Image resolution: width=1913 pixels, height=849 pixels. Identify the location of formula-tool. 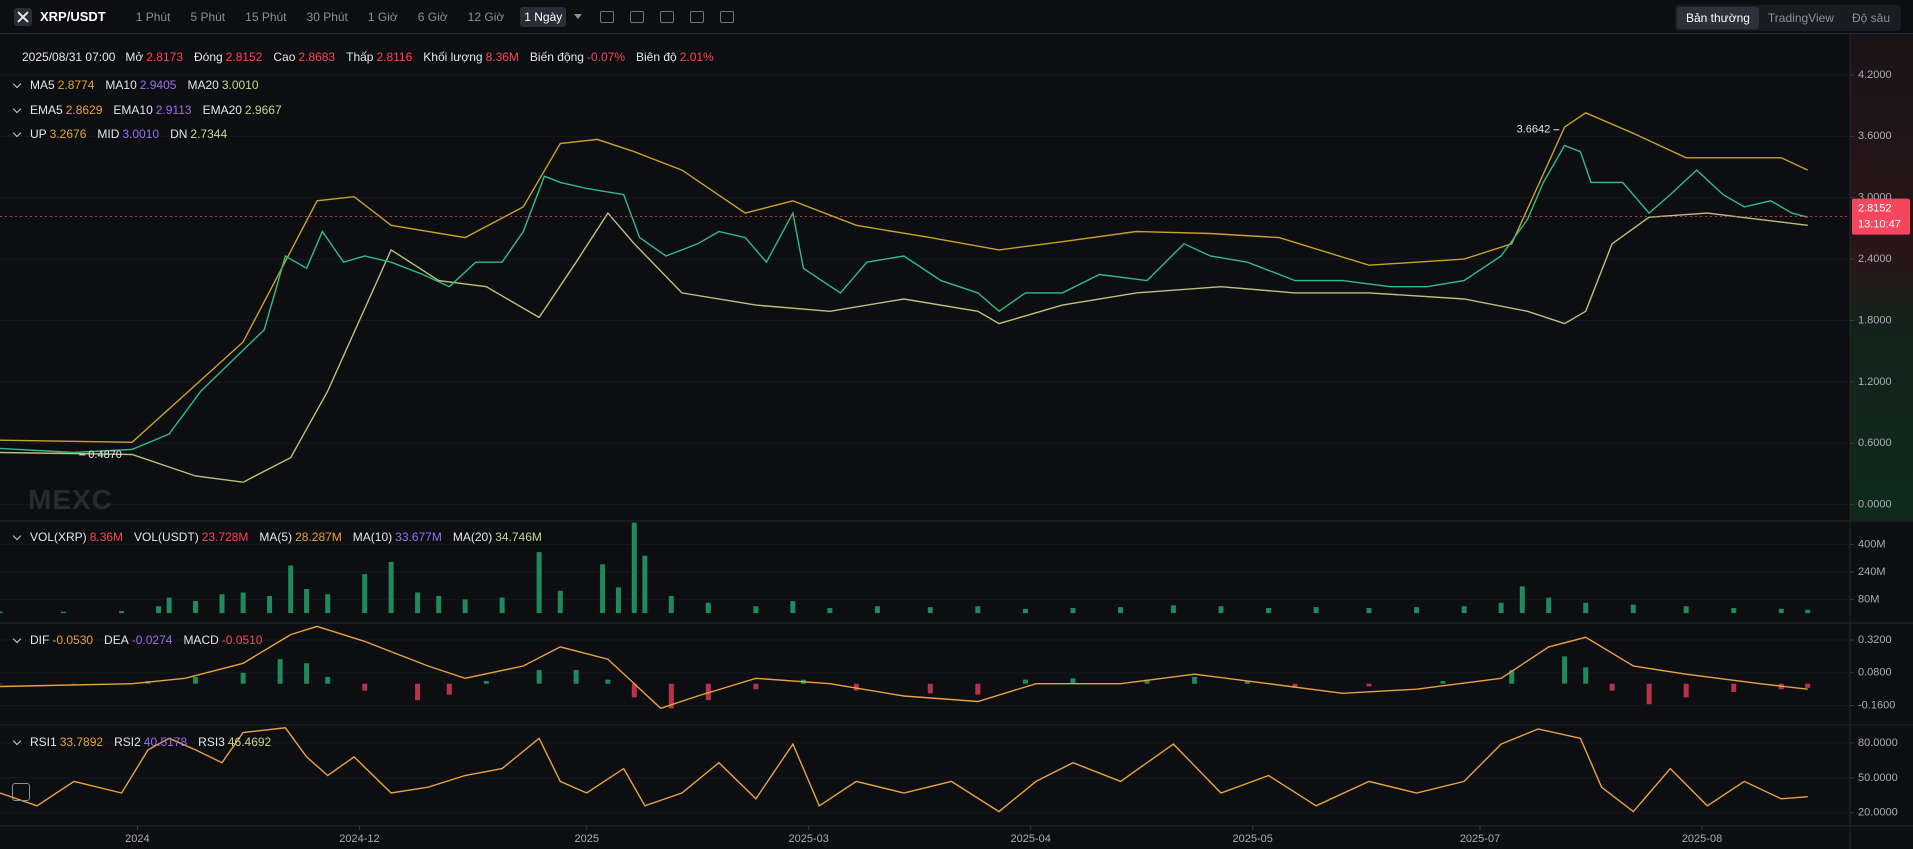
(637, 16).